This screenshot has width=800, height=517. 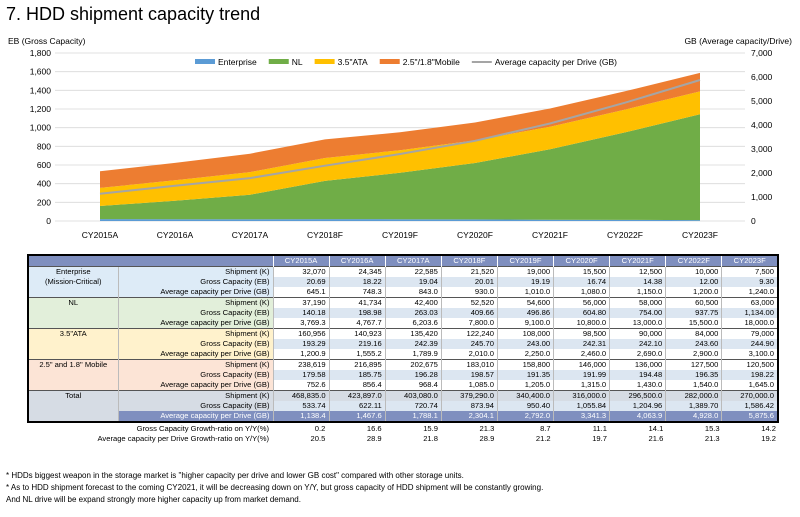 I want to click on growth-cell: 19.2, so click(x=768, y=438).